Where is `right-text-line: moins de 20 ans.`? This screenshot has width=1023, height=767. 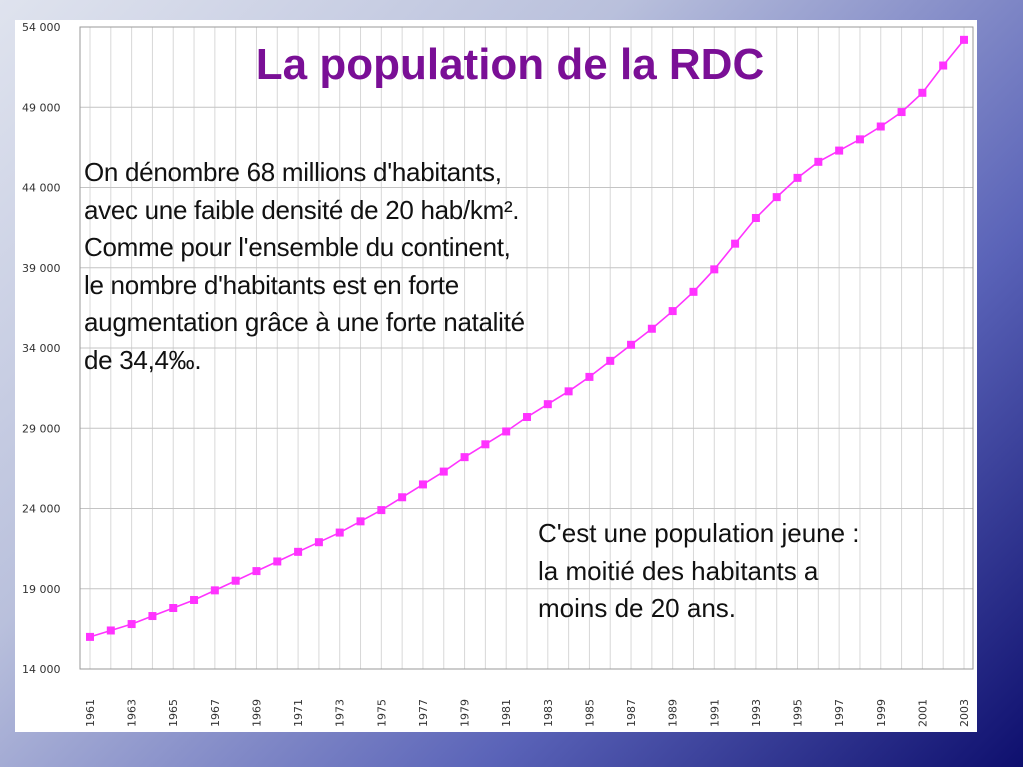
right-text-line: moins de 20 ans. is located at coordinates (637, 608).